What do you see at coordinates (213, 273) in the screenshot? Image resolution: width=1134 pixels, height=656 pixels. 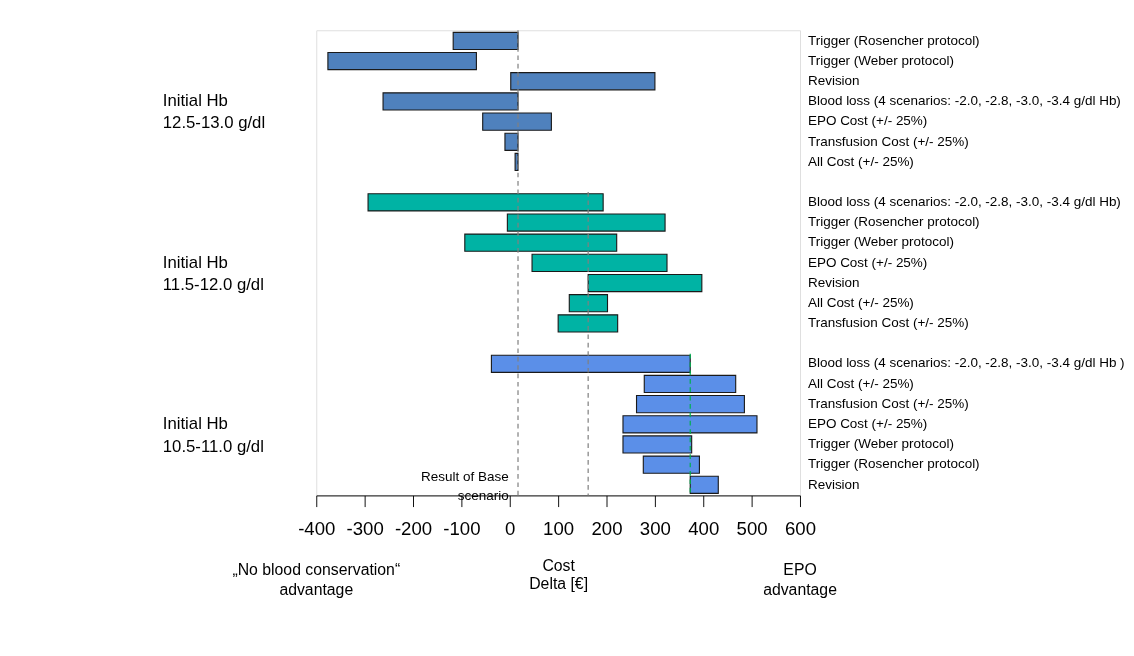 I see `text: Initial Hb 11.5-12.0 g/dl` at bounding box center [213, 273].